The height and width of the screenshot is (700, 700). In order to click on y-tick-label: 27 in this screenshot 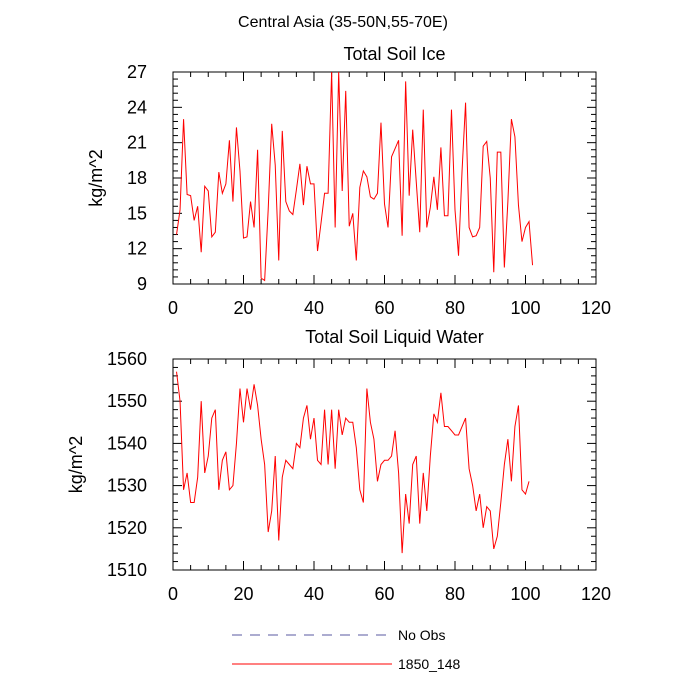, I will do `click(137, 72)`.